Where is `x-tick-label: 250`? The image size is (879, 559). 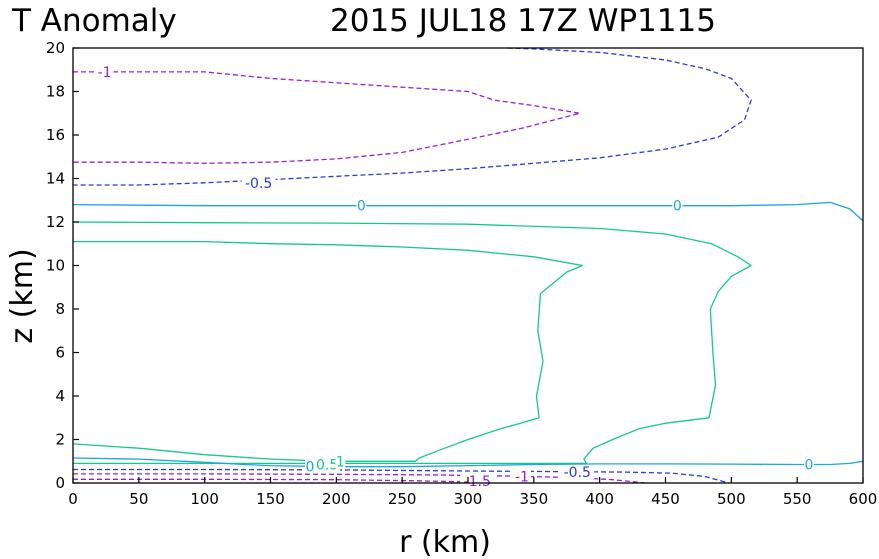 x-tick-label: 250 is located at coordinates (402, 499).